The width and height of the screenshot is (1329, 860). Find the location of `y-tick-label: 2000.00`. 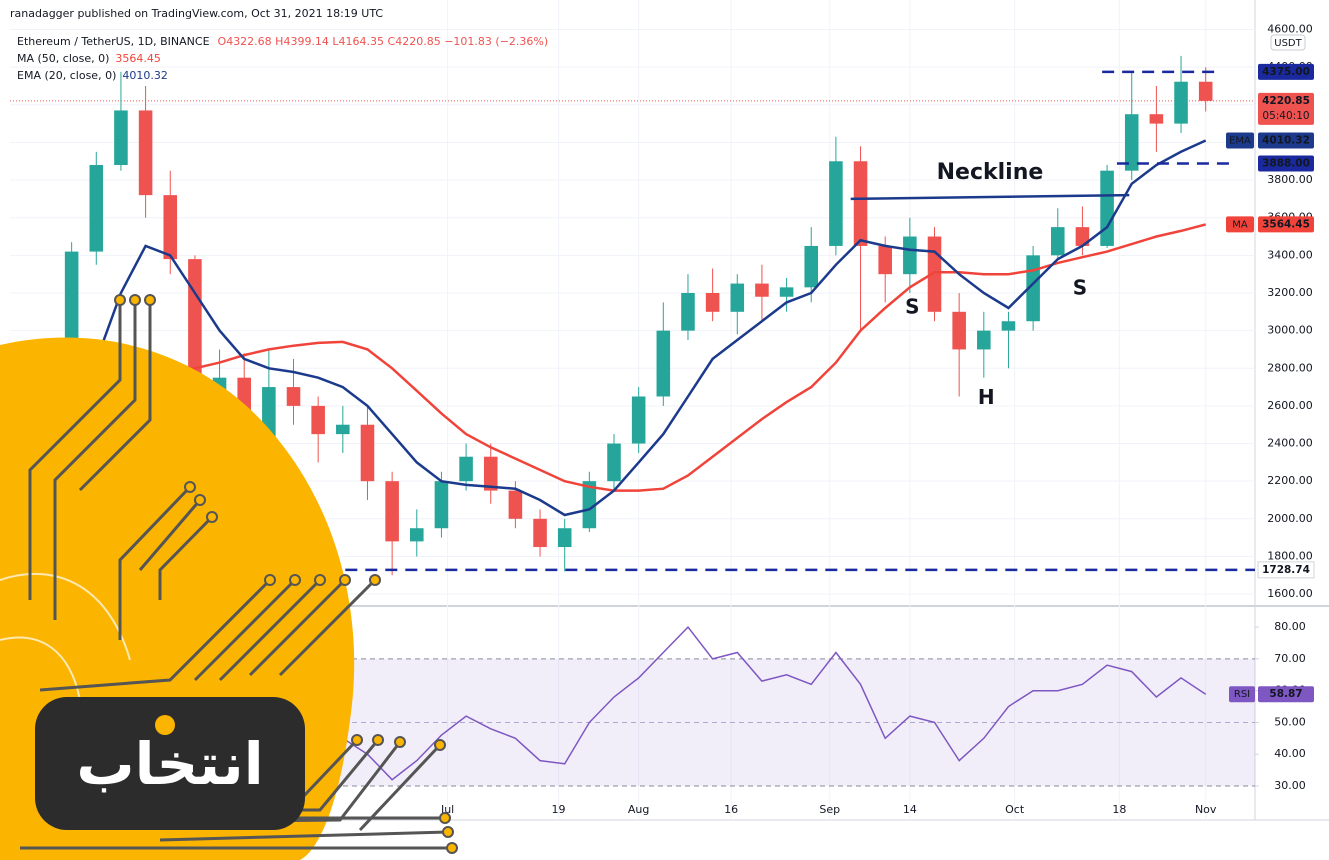

y-tick-label: 2000.00 is located at coordinates (1290, 518).